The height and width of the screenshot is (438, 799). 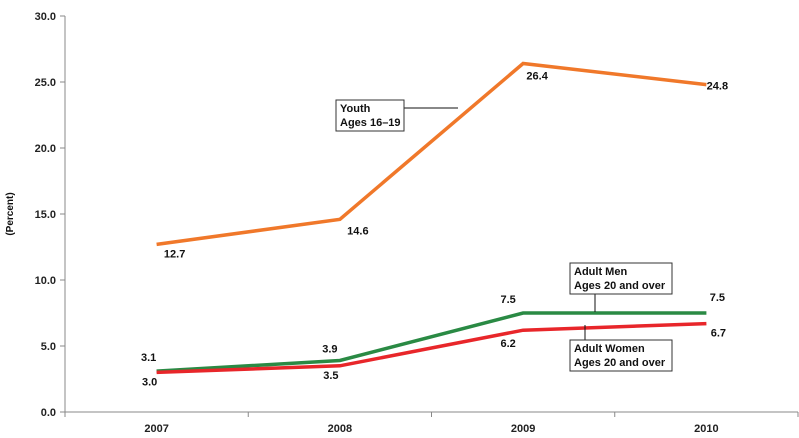 What do you see at coordinates (148, 358) in the screenshot?
I see `data-label-men: 3.1` at bounding box center [148, 358].